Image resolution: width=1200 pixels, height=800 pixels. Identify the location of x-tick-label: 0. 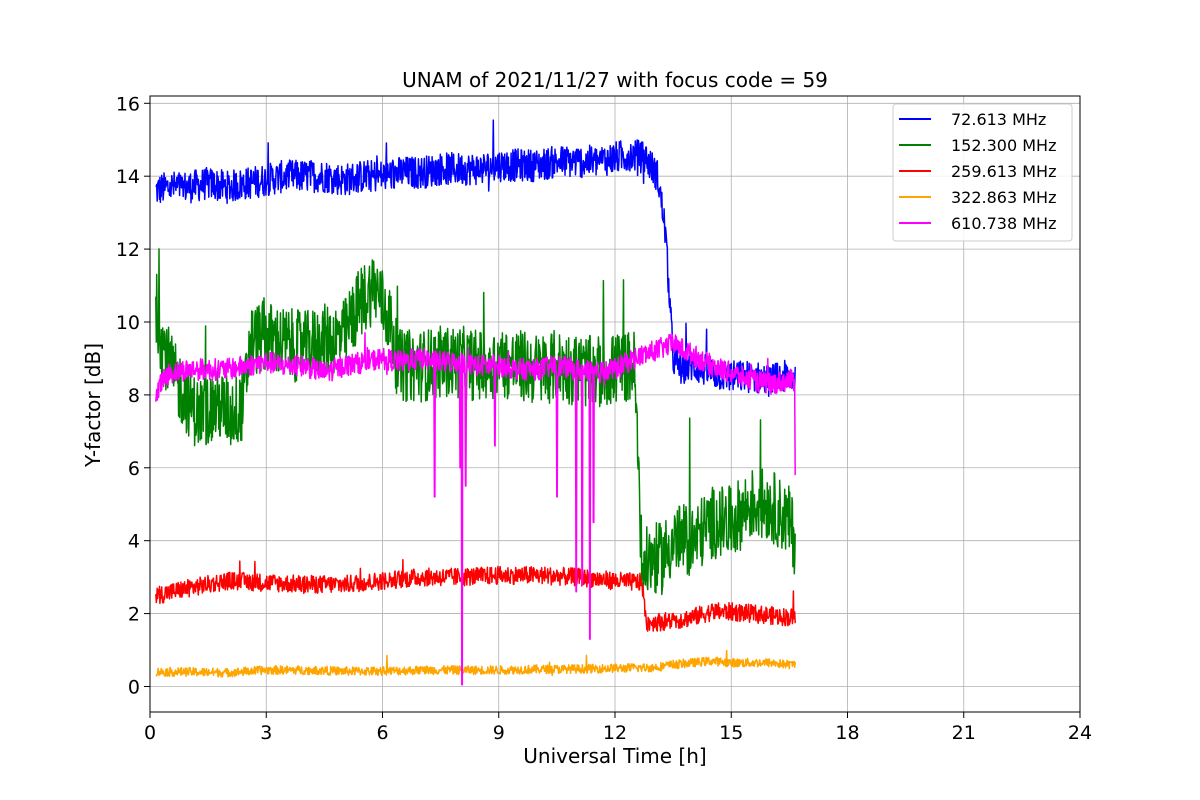
(150, 733).